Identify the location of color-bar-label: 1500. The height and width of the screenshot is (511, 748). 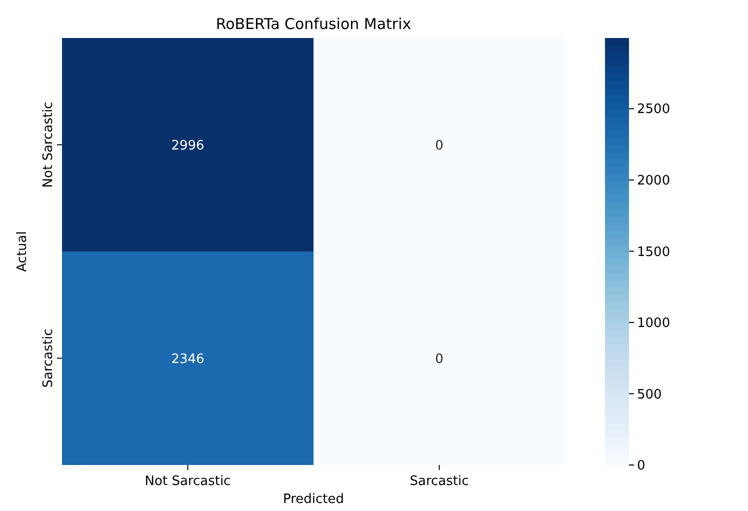
(653, 252).